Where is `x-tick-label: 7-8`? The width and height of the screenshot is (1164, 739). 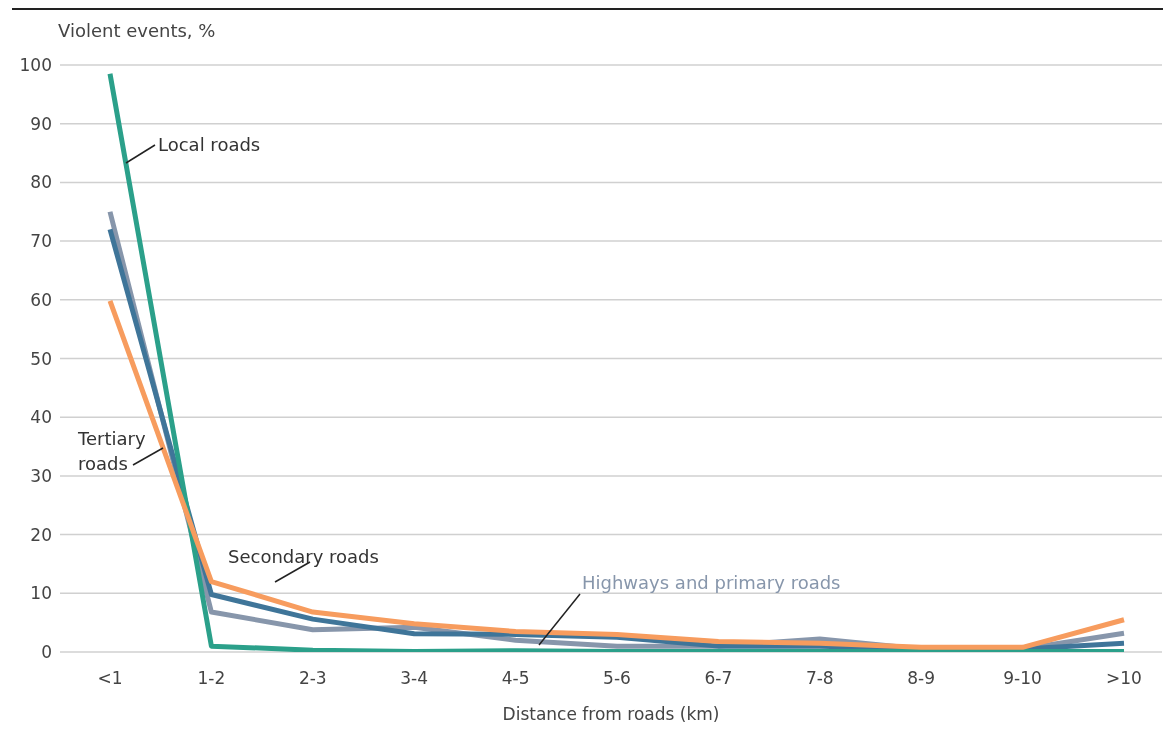 x-tick-label: 7-8 is located at coordinates (819, 678).